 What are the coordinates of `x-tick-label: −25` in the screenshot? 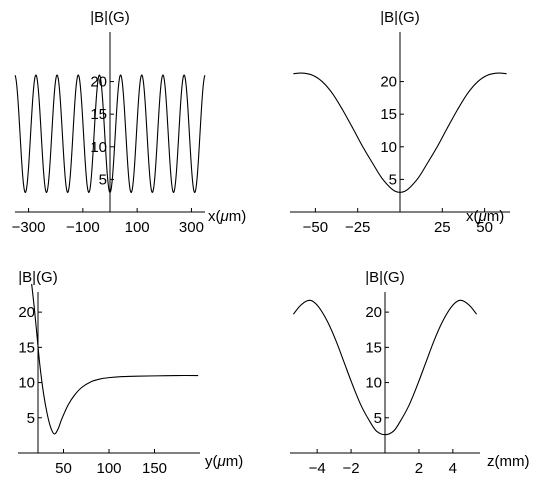 It's located at (357, 227).